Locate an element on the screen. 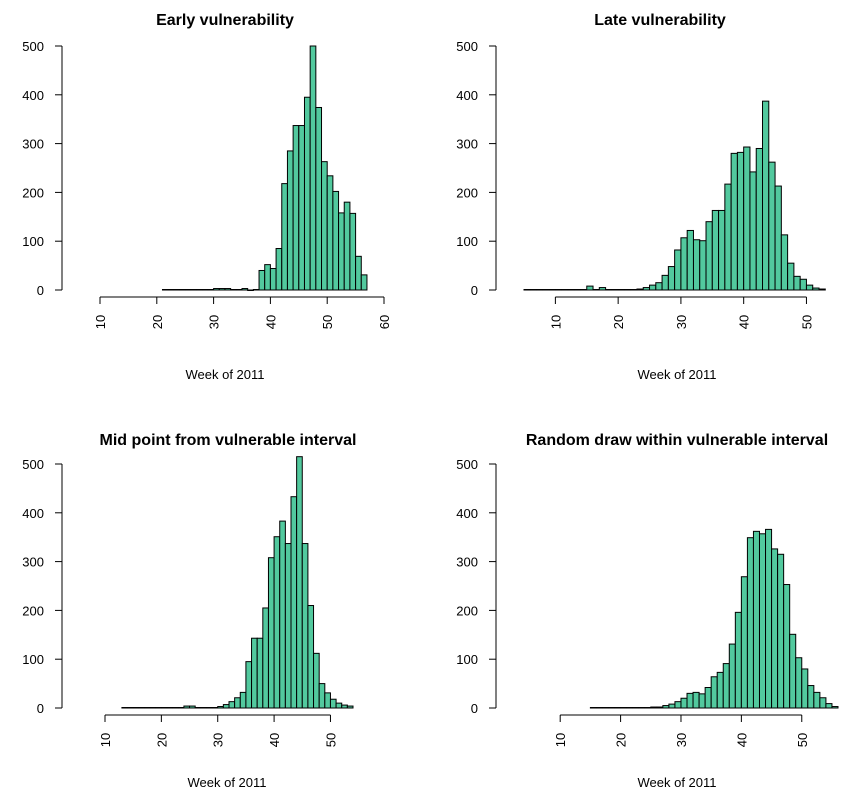  panel-title: Mid point from vulnerable interval is located at coordinates (228, 440).